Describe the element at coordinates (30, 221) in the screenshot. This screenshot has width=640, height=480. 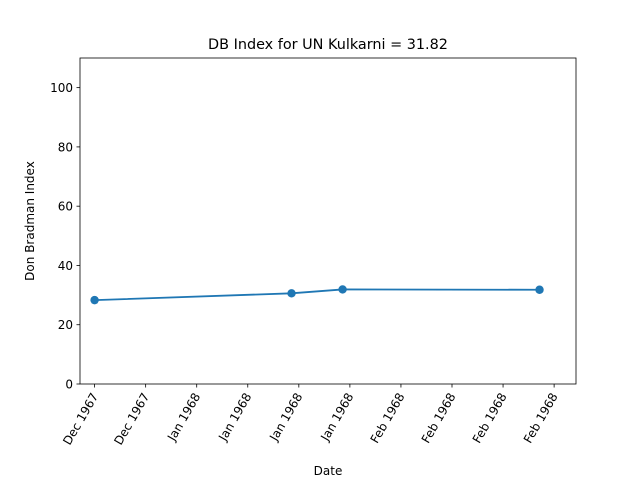
I see `y-axis-label: Don Bradman Index` at that location.